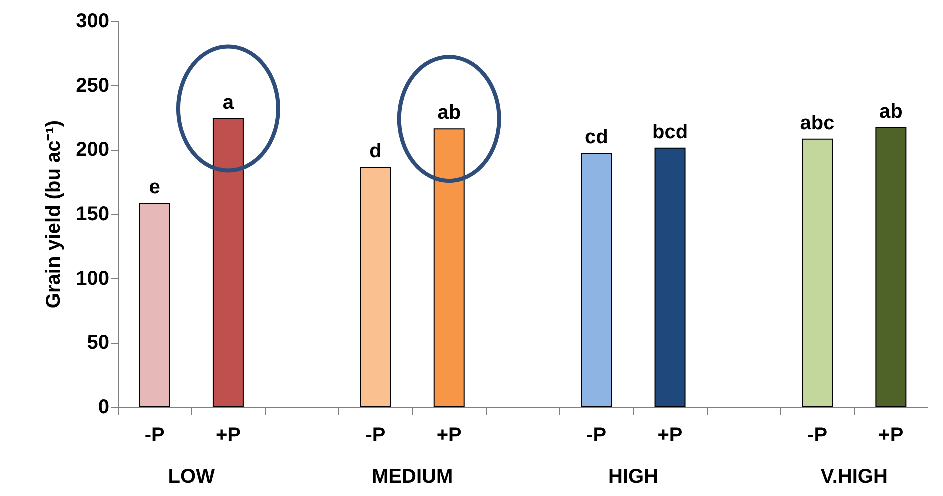 The image size is (943, 496). What do you see at coordinates (93, 21) in the screenshot?
I see `y-tick-label: 300` at bounding box center [93, 21].